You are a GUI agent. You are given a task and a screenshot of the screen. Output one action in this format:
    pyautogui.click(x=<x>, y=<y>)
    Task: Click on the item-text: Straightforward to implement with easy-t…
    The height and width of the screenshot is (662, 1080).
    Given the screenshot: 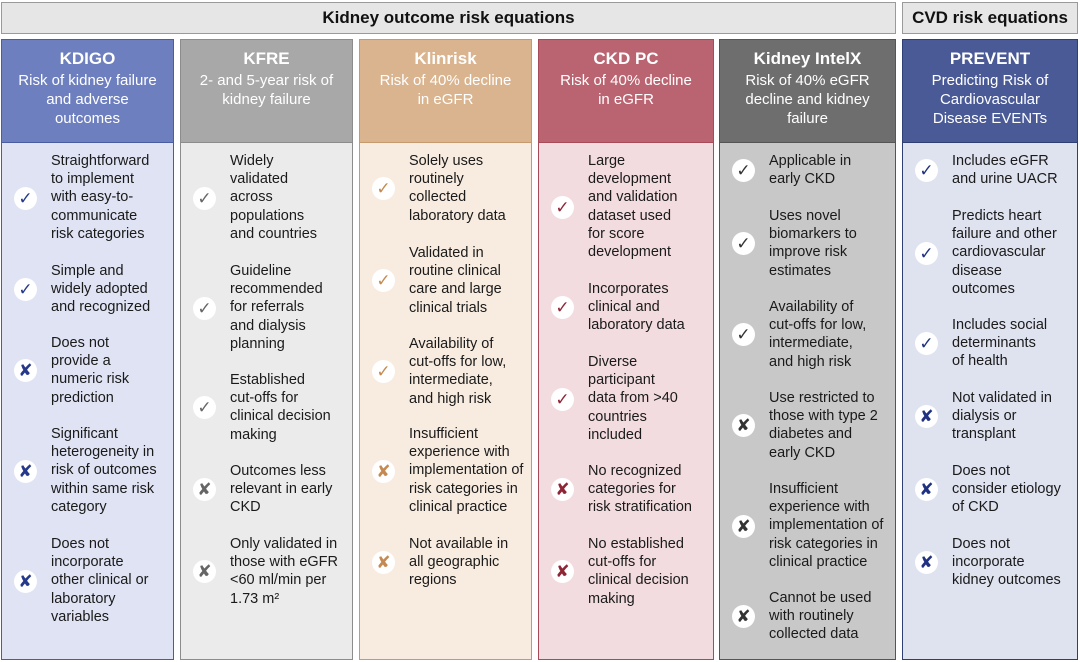 What is the action you would take?
    pyautogui.click(x=100, y=197)
    